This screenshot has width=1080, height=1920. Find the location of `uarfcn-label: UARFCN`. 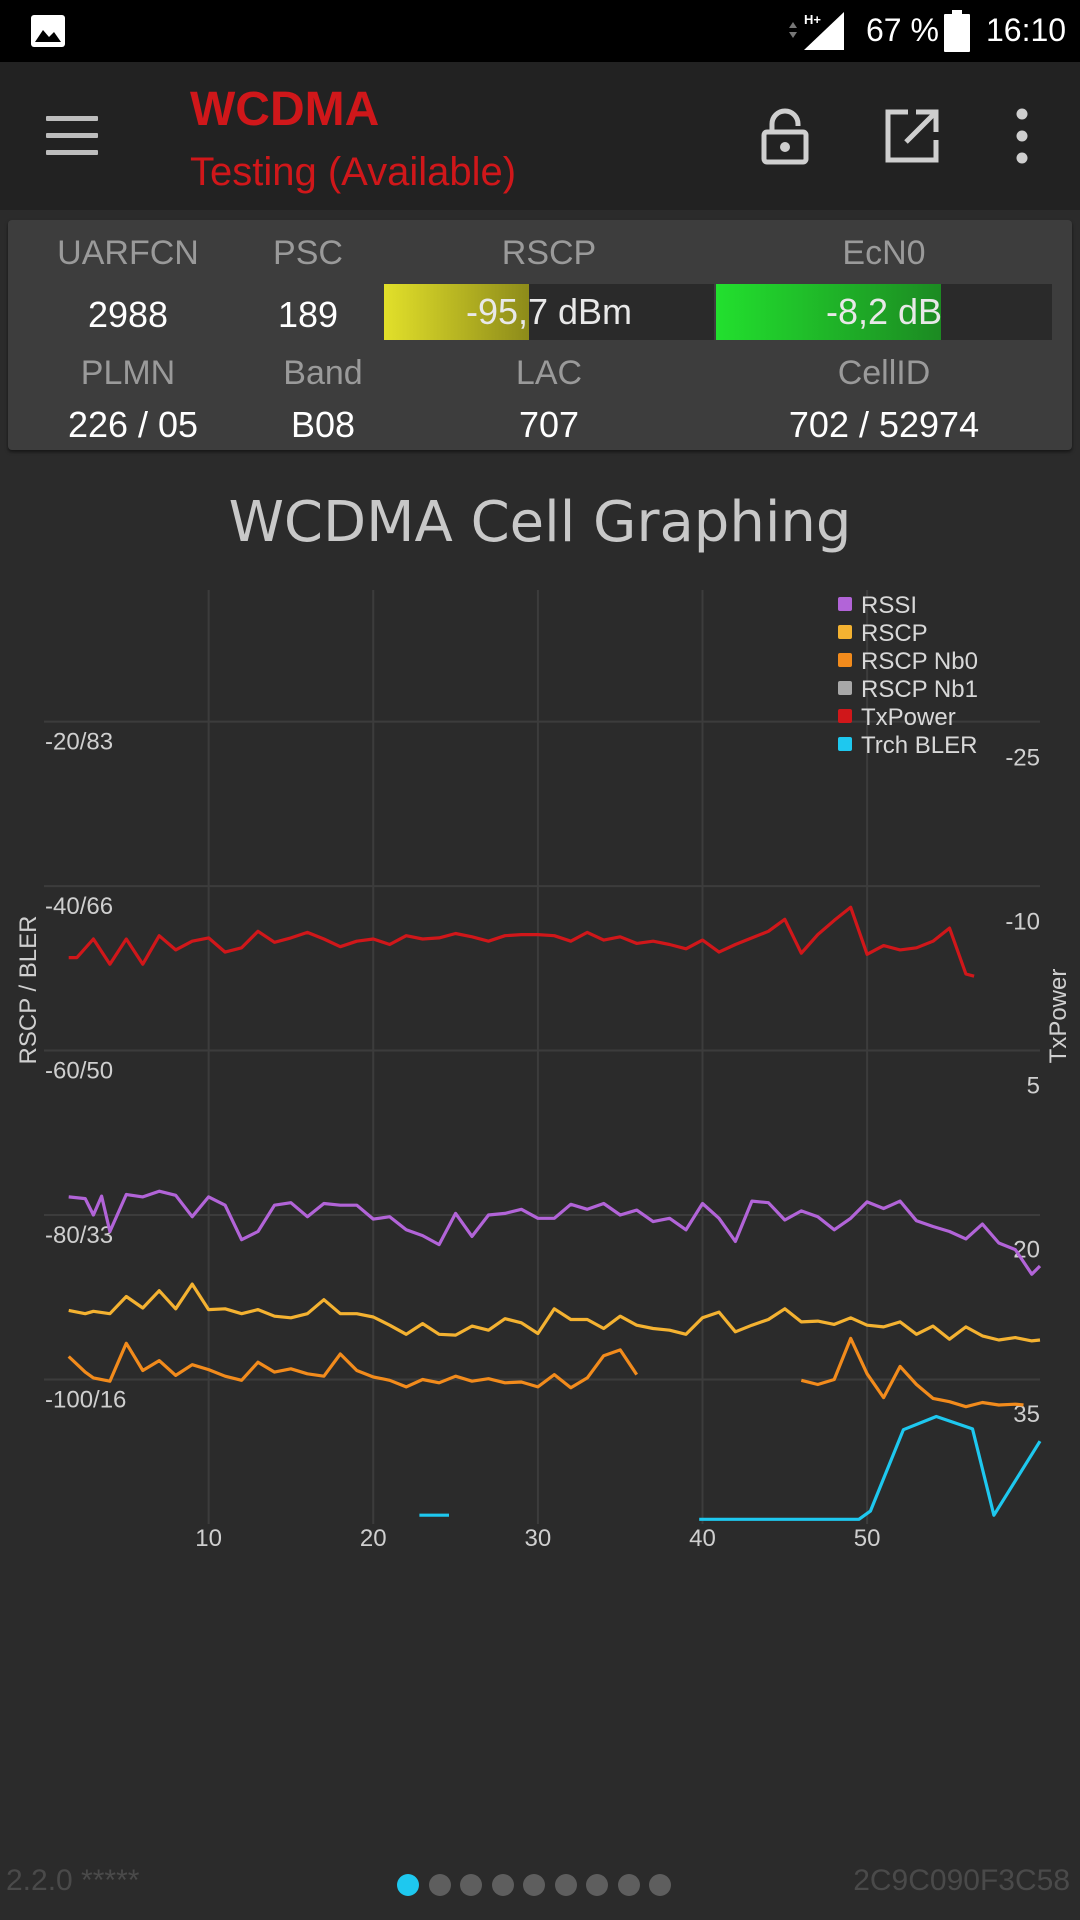

uarfcn-label: UARFCN is located at coordinates (128, 253).